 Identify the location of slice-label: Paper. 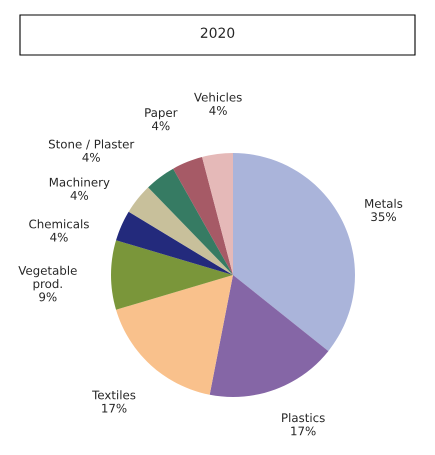
(161, 114).